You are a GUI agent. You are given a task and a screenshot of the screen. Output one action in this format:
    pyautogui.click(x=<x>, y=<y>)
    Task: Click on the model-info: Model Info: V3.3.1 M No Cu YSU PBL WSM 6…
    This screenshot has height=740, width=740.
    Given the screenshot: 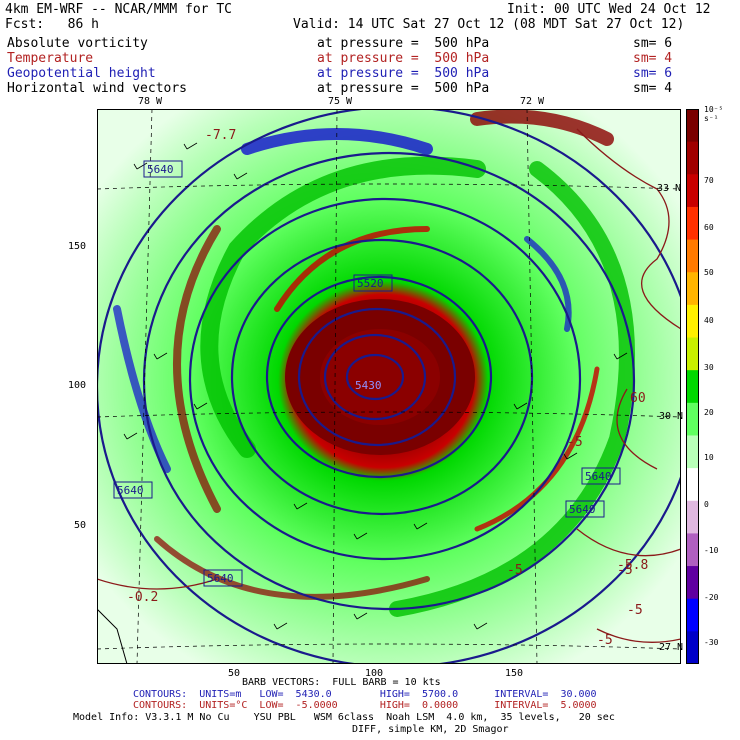 What is the action you would take?
    pyautogui.click(x=344, y=717)
    